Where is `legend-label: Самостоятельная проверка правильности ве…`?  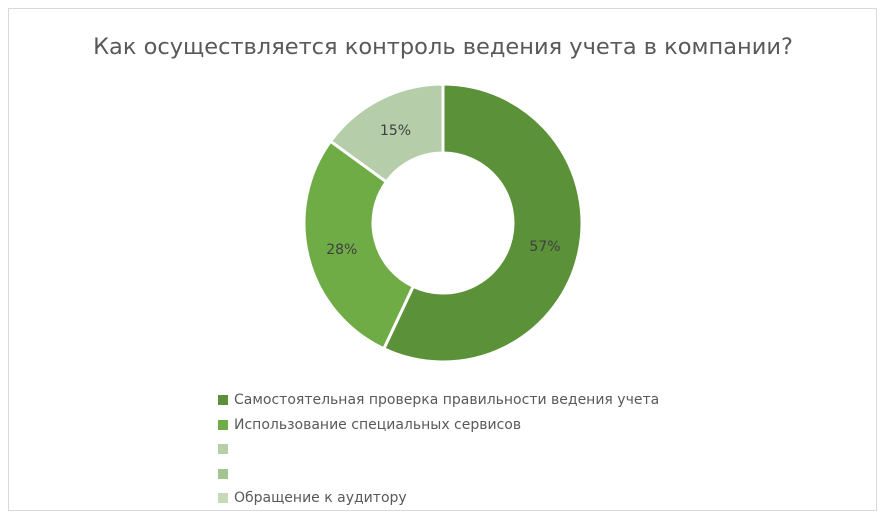 legend-label: Самостоятельная проверка правильности ве… is located at coordinates (447, 400).